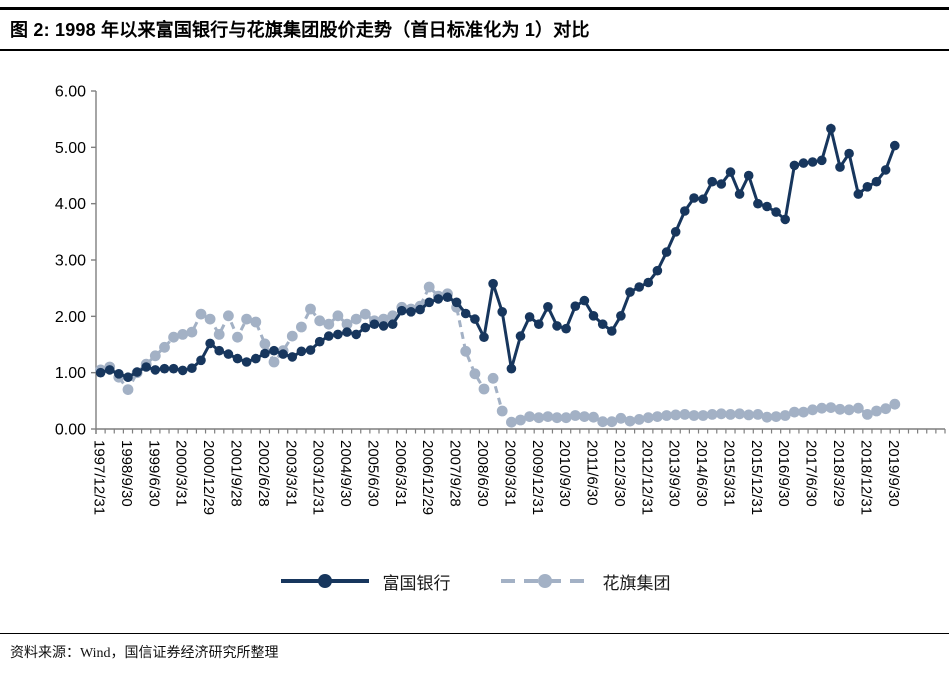 Image resolution: width=949 pixels, height=676 pixels. Describe the element at coordinates (455, 473) in the screenshot. I see `x-tick-label: 2007/9/28` at that location.